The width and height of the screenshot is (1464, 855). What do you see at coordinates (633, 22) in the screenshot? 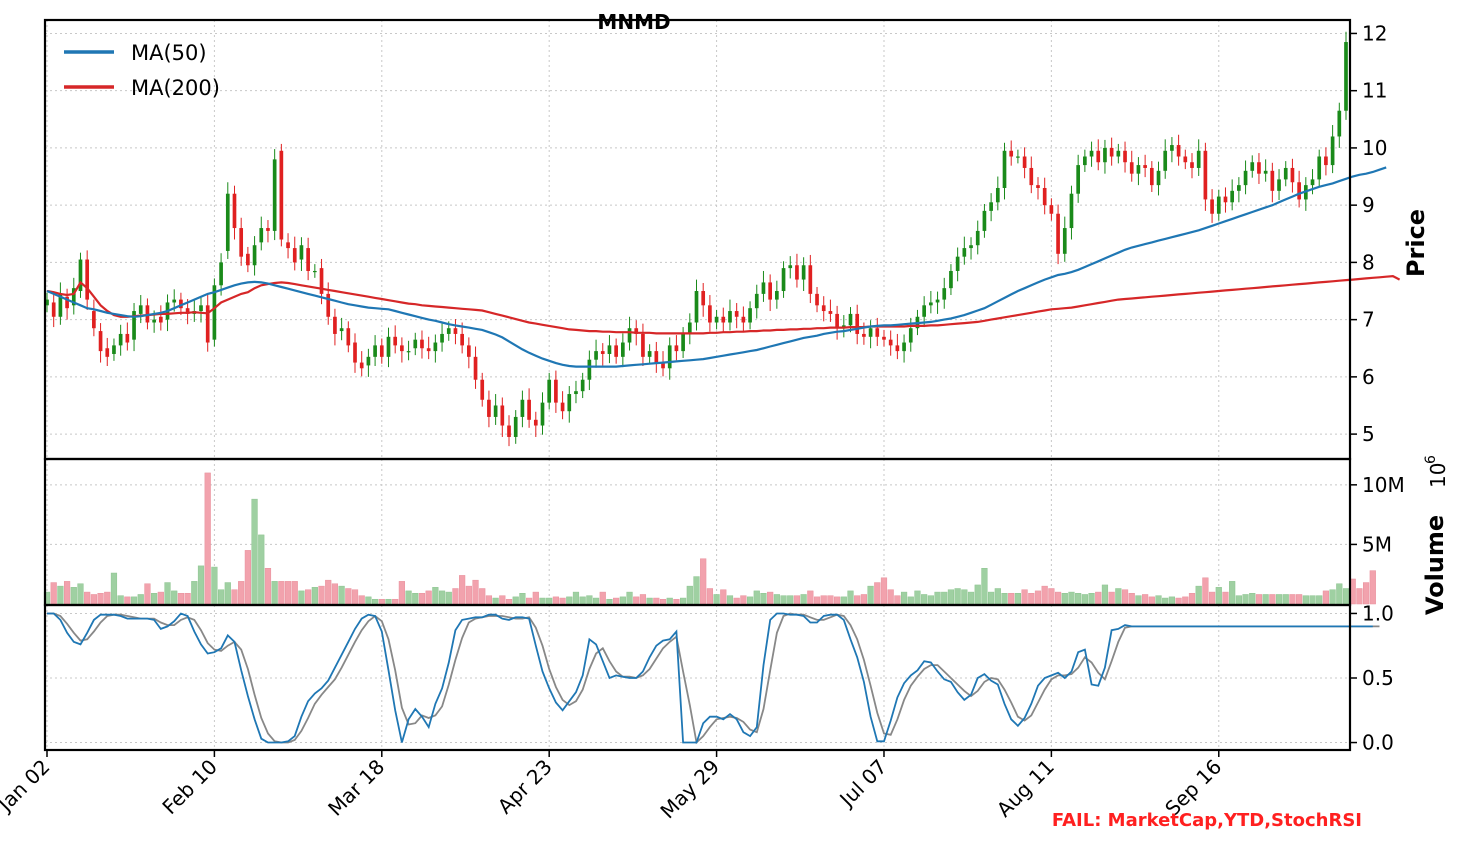
I see `chart-title: MNMD` at bounding box center [633, 22].